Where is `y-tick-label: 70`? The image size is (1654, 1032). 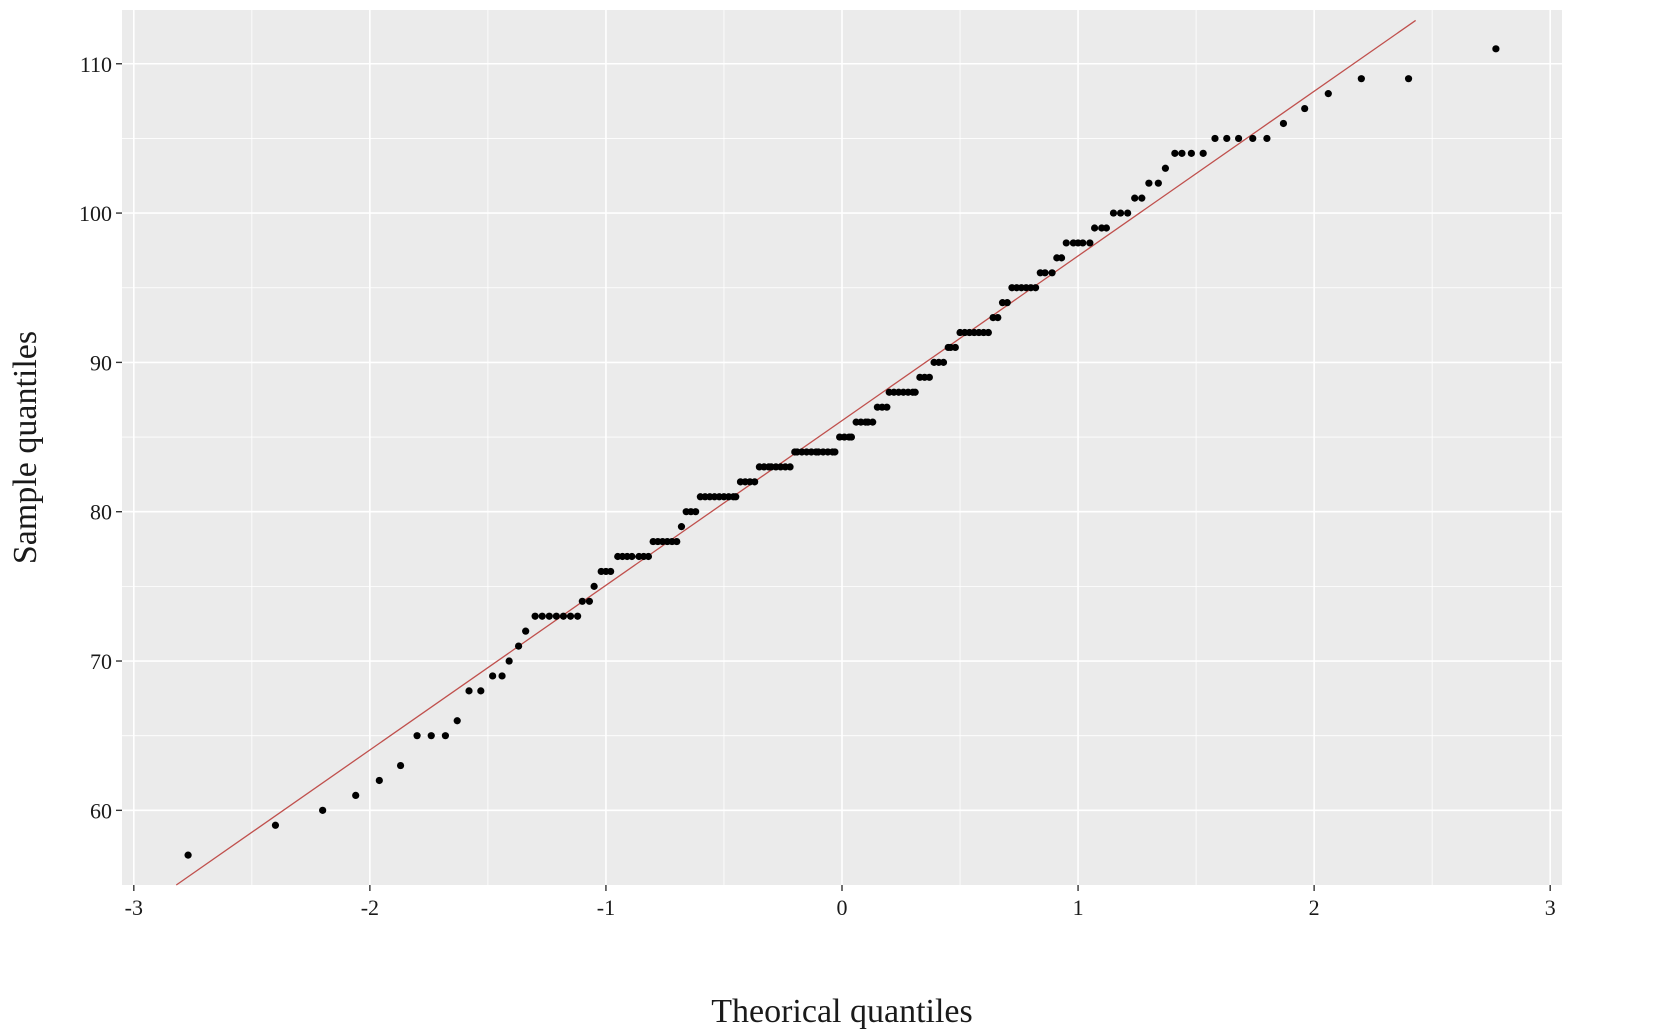
y-tick-label: 70 is located at coordinates (101, 661).